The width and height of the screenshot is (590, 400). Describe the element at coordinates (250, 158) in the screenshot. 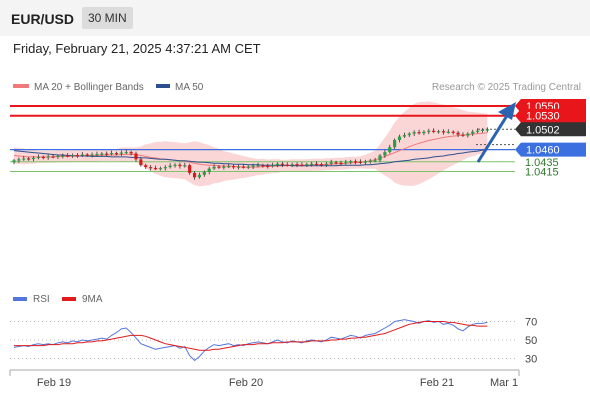

I see `ma50-line` at that location.